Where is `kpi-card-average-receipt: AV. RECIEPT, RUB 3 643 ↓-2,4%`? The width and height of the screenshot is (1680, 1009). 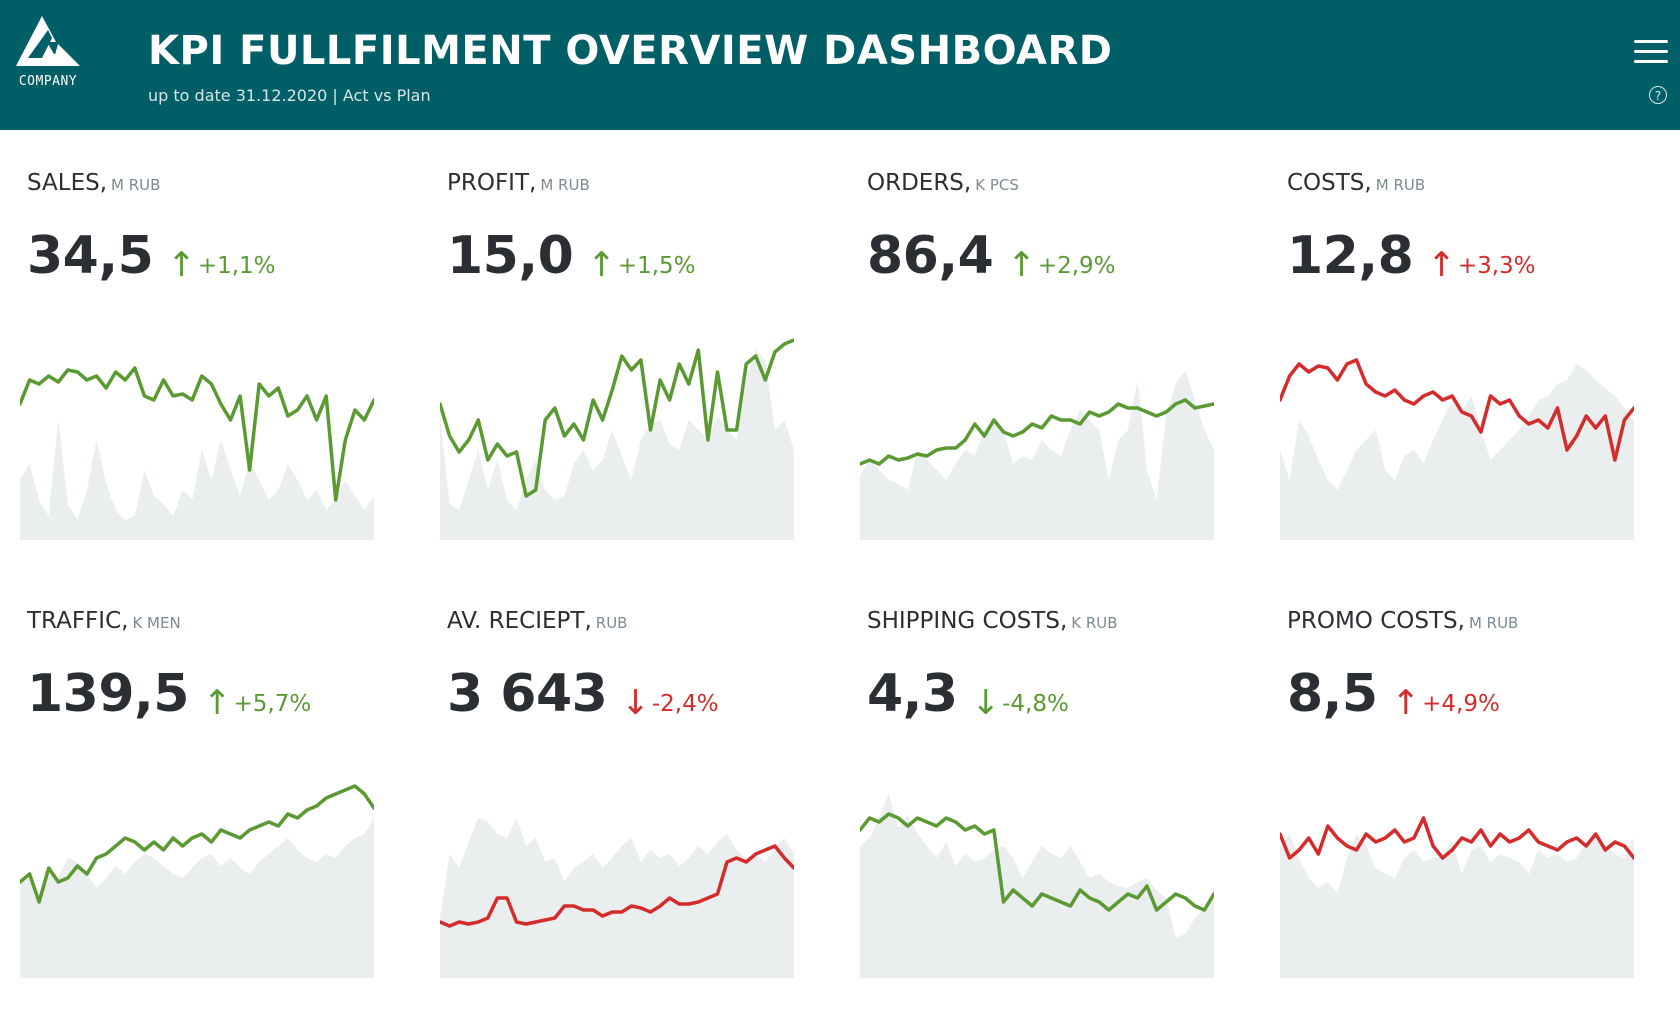
kpi-card-average-receipt: AV. RECIEPT, RUB 3 643 ↓-2,4% is located at coordinates (631, 778).